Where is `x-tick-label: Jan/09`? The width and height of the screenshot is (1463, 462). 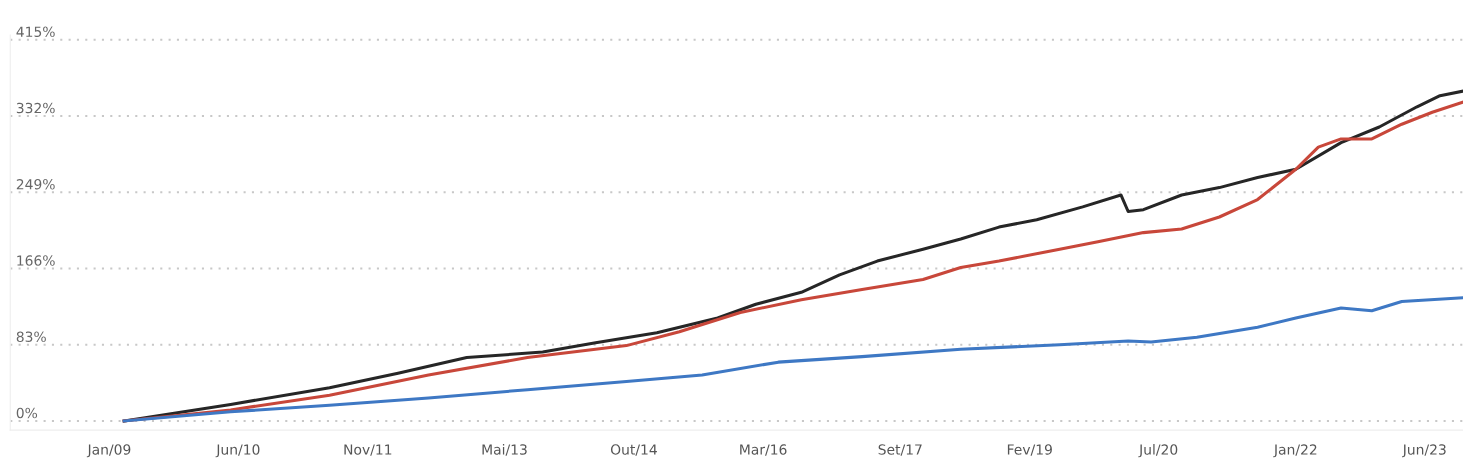
x-tick-label: Jan/09 is located at coordinates (108, 451).